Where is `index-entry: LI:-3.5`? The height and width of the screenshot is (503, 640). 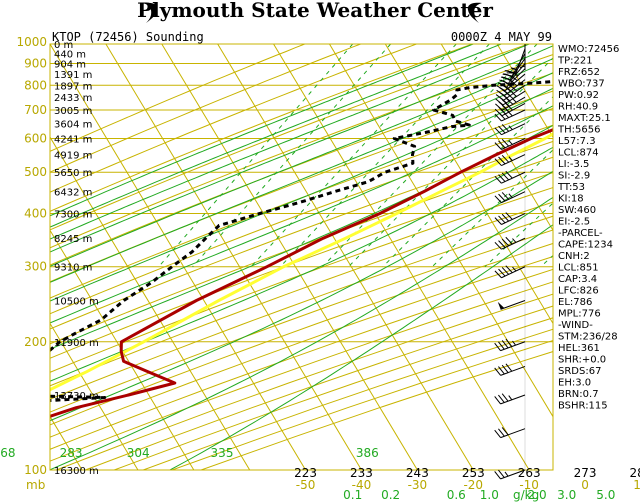 index-entry: LI:-3.5 is located at coordinates (573, 164).